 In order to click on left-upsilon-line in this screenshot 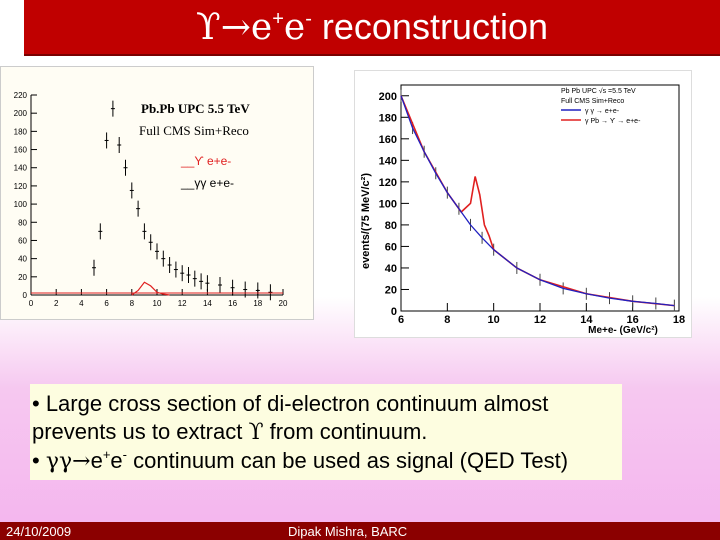, I will do `click(150, 288)`.